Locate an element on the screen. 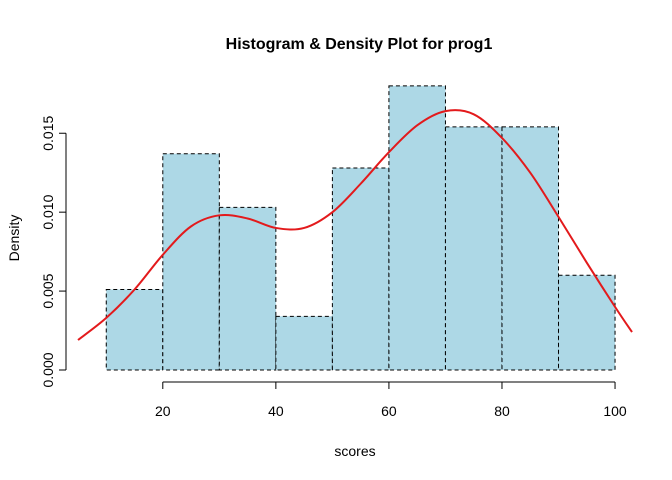 The height and width of the screenshot is (480, 672). x-tick-label: 100 is located at coordinates (615, 411).